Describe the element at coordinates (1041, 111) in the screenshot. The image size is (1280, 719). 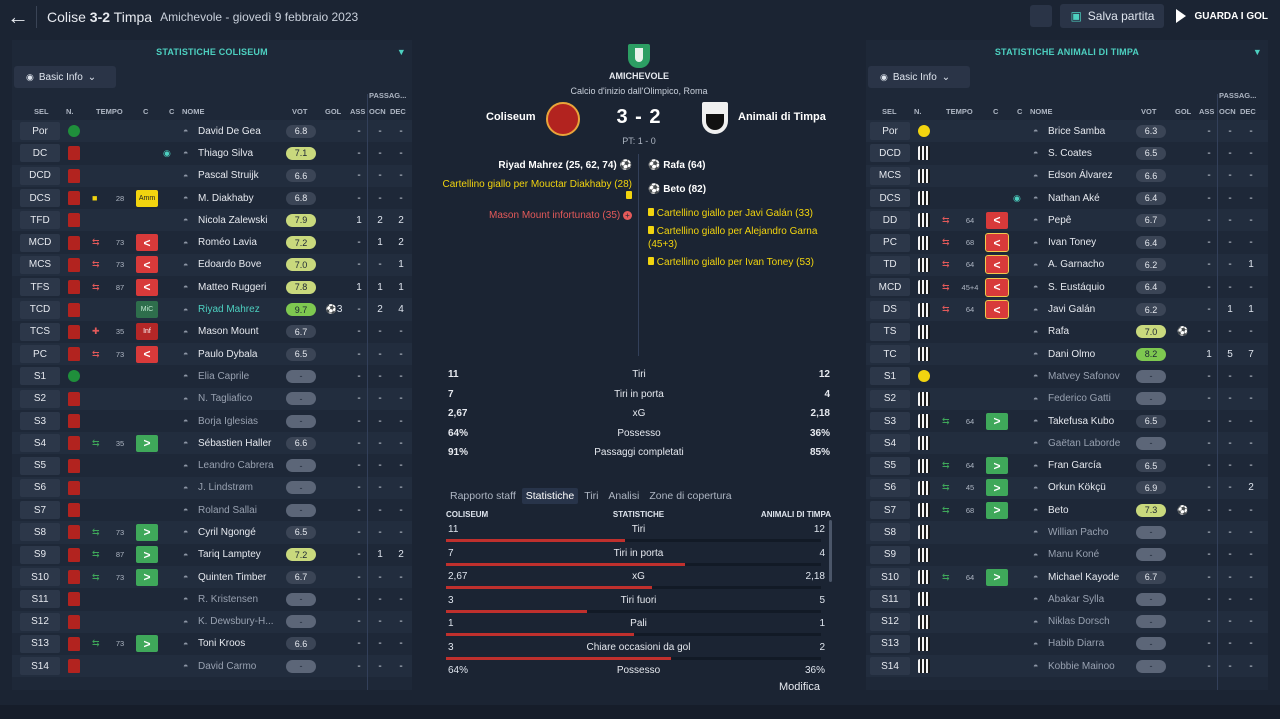
I see `col-nome: NOME` at that location.